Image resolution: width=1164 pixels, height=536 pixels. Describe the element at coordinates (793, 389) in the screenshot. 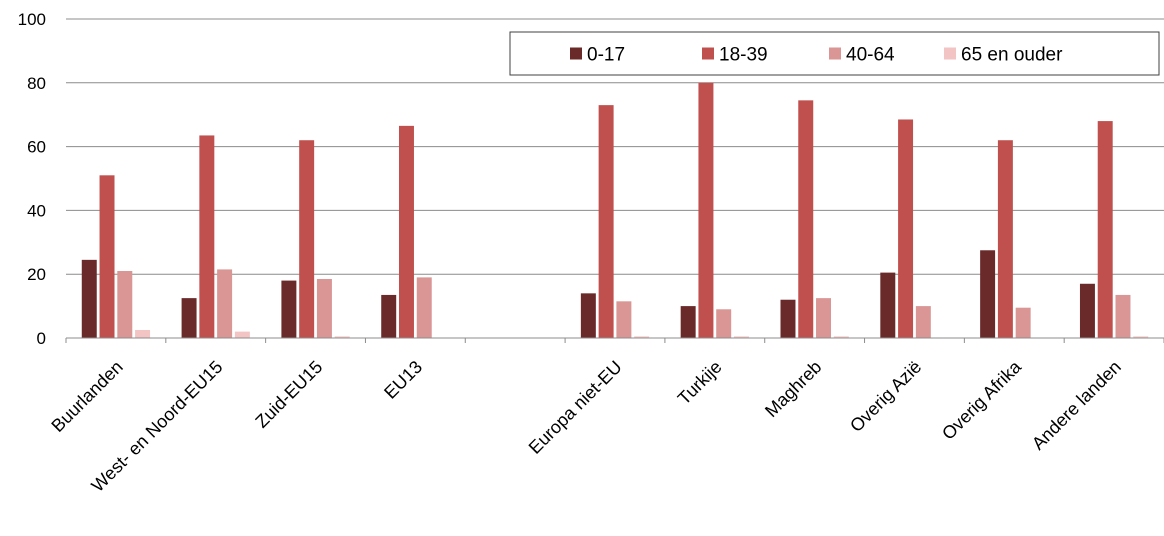

I see `x-category-label: Maghreb` at that location.